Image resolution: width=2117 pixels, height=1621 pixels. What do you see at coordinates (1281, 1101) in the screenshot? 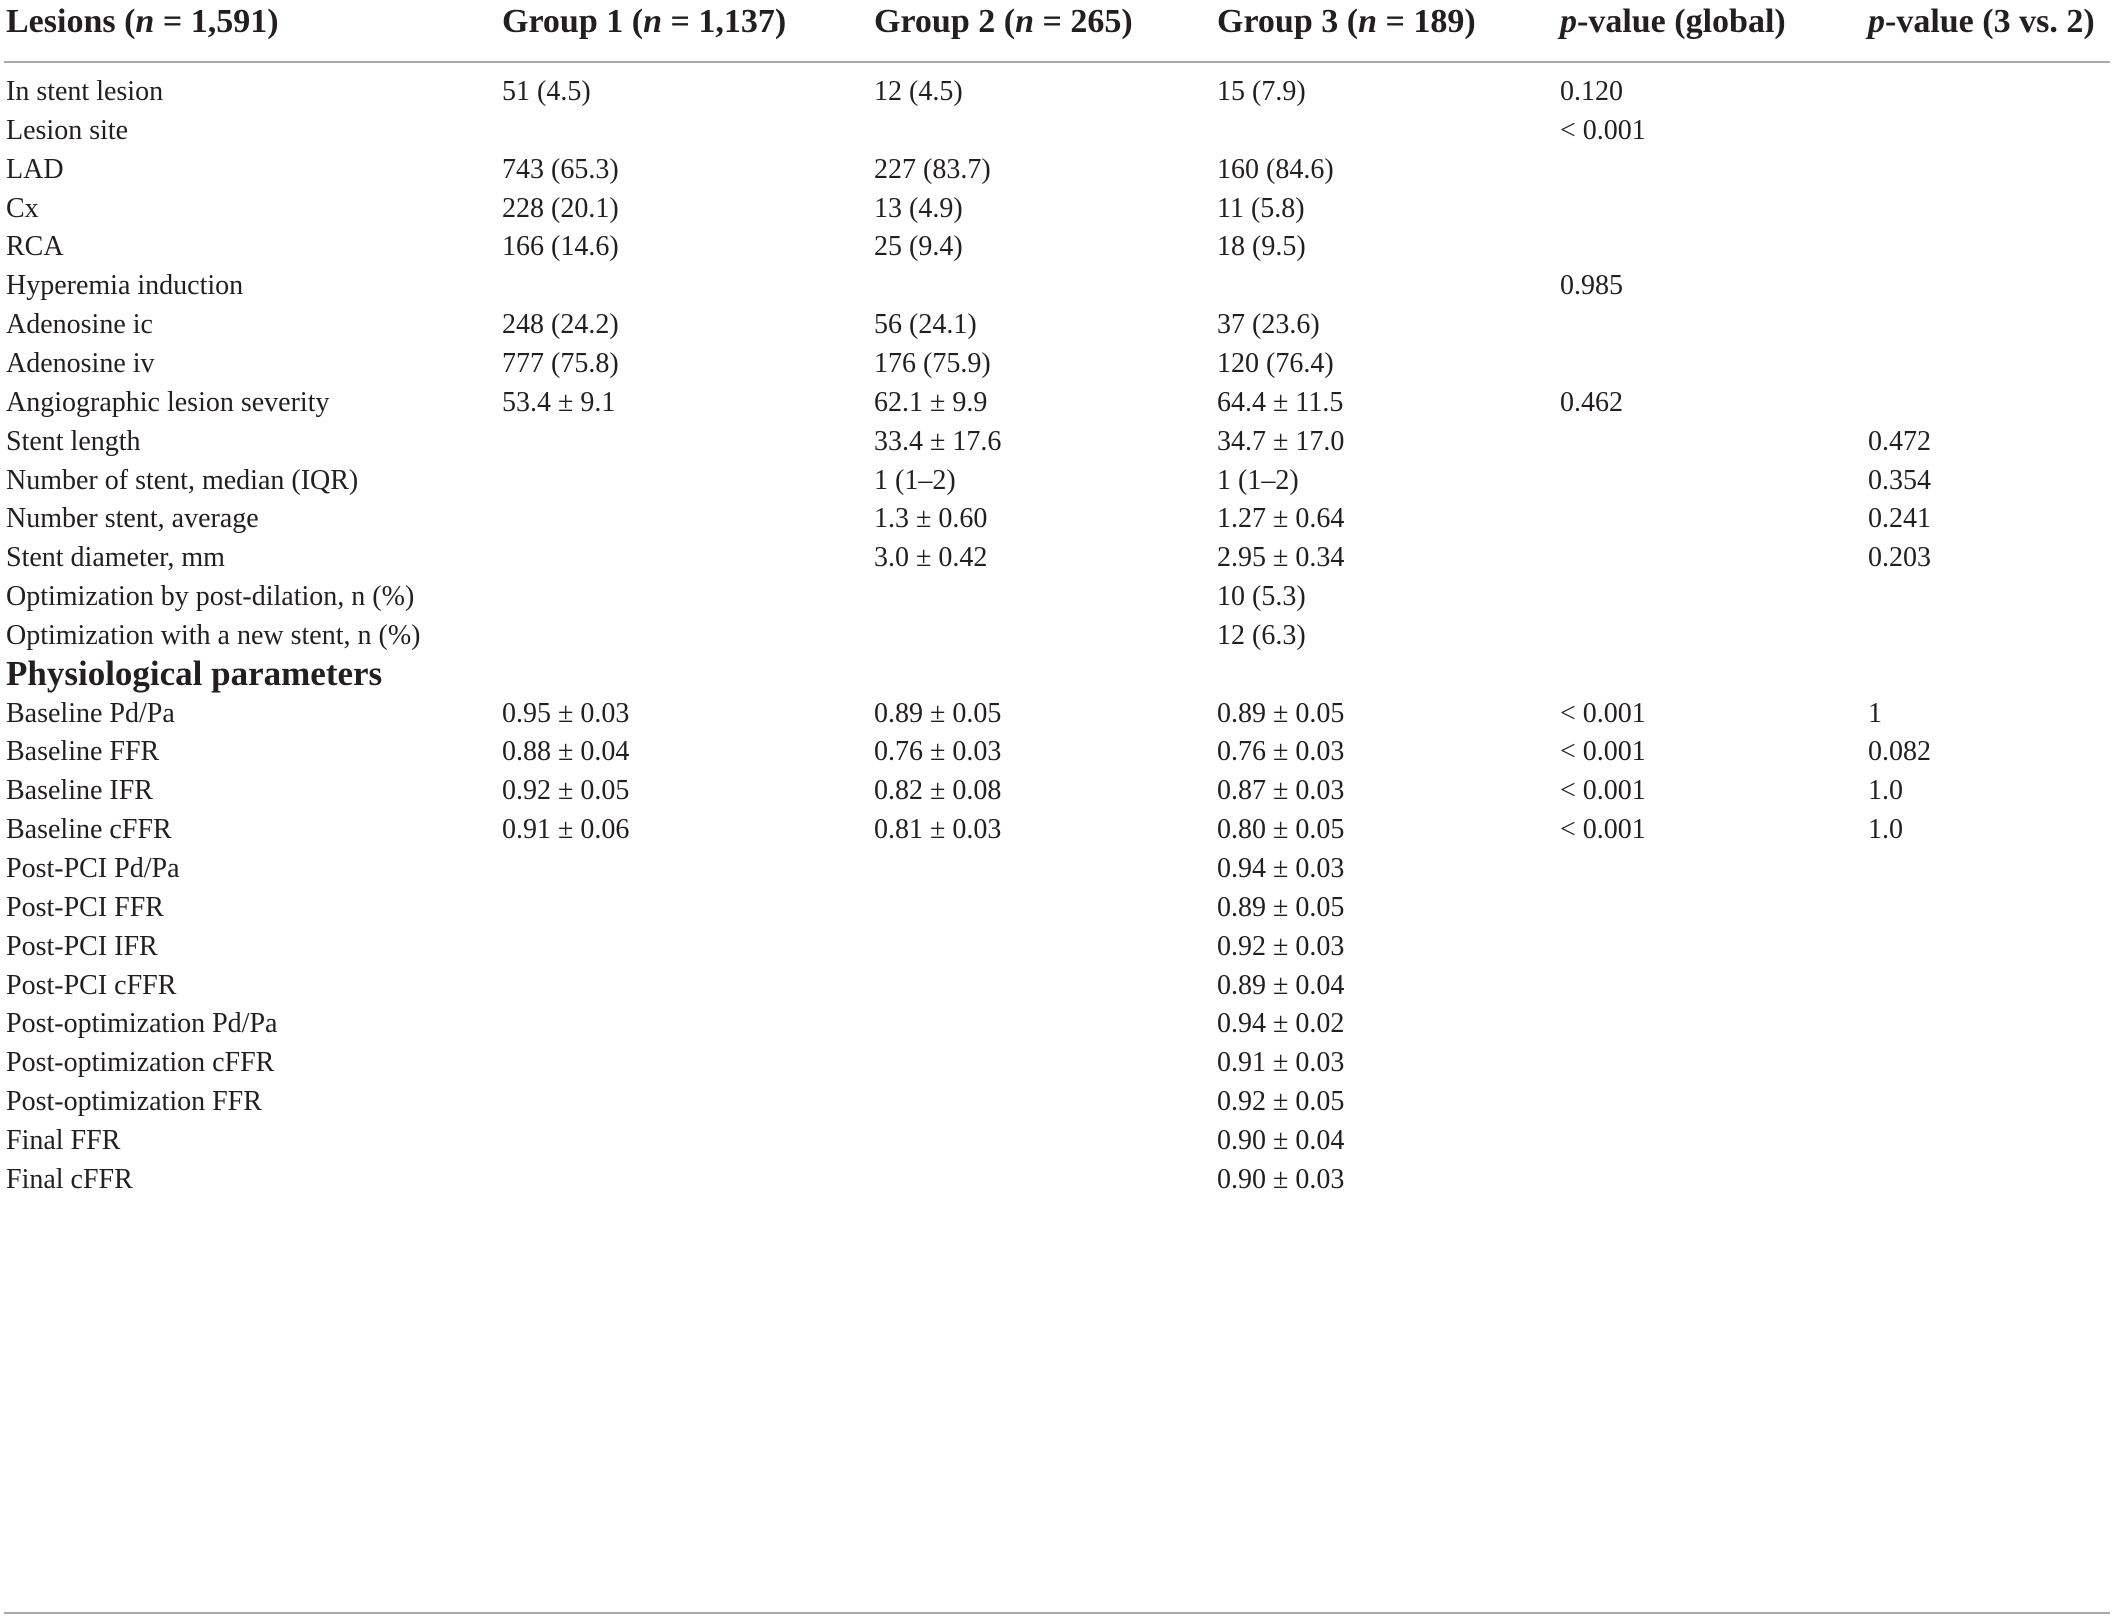
I see `cell-group-3: 0.92 ± 0.05` at bounding box center [1281, 1101].